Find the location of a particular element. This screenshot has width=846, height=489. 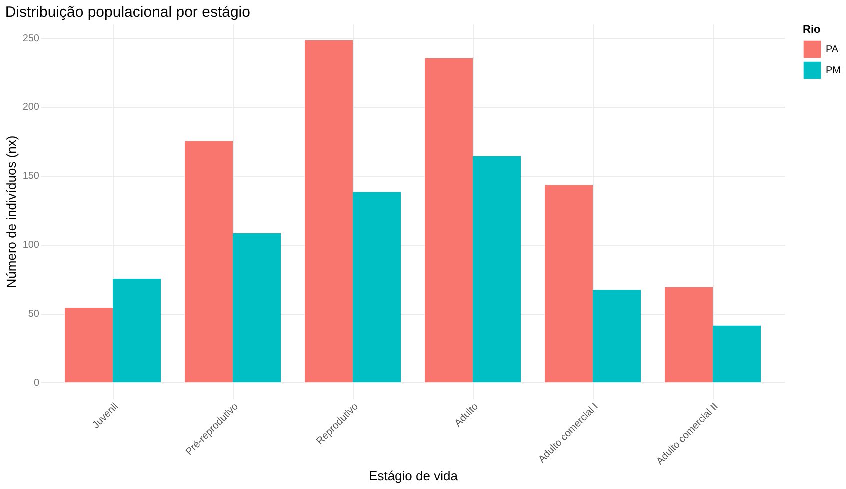

legend-title: Rio is located at coordinates (812, 30).